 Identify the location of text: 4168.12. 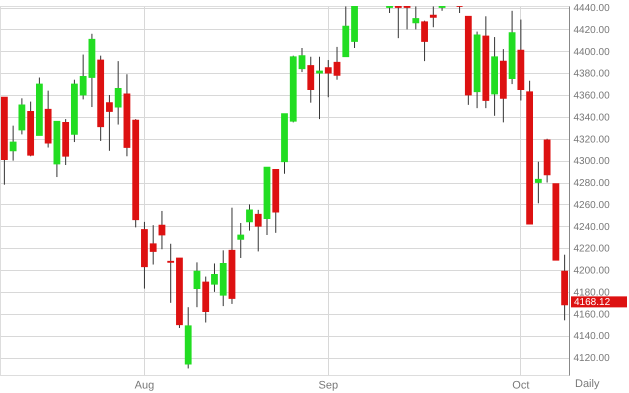
(592, 302).